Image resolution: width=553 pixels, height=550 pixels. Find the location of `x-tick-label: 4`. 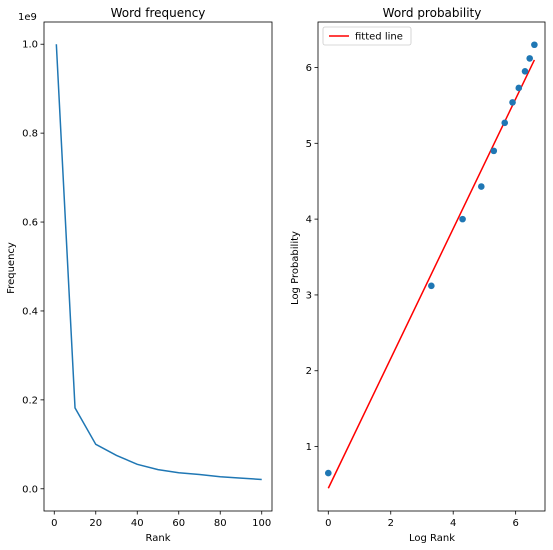

x-tick-label: 4 is located at coordinates (453, 523).